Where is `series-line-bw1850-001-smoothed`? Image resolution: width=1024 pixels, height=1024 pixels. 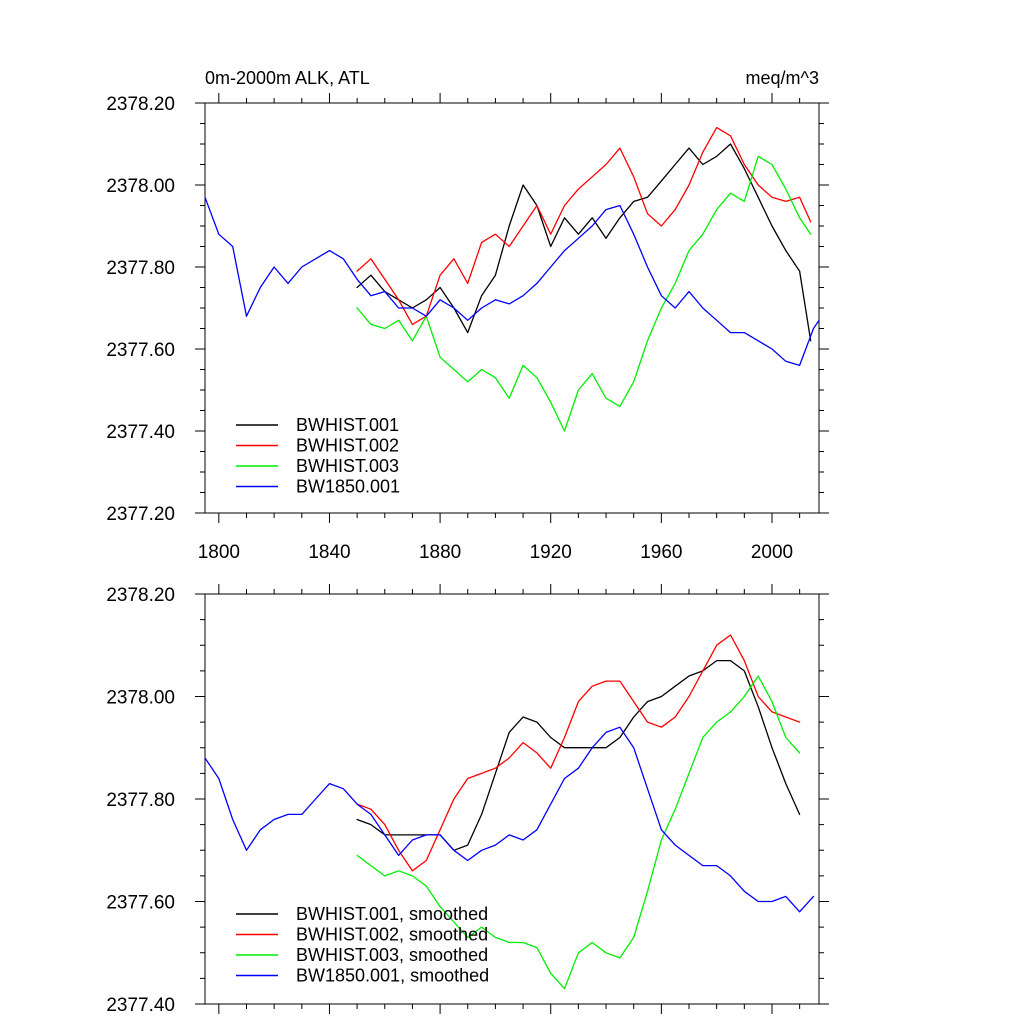 series-line-bw1850-001-smoothed is located at coordinates (509, 819).